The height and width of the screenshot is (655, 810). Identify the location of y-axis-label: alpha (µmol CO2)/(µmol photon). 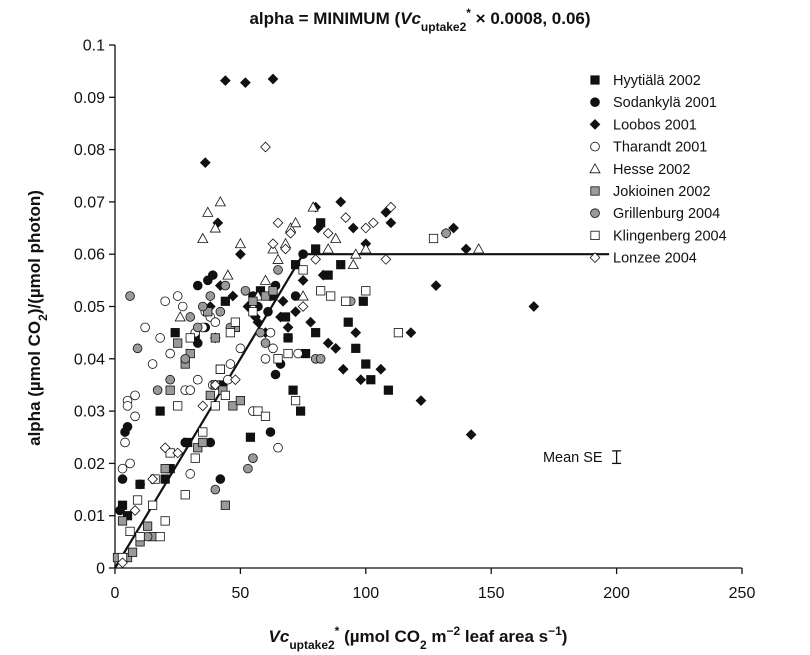
(37, 318).